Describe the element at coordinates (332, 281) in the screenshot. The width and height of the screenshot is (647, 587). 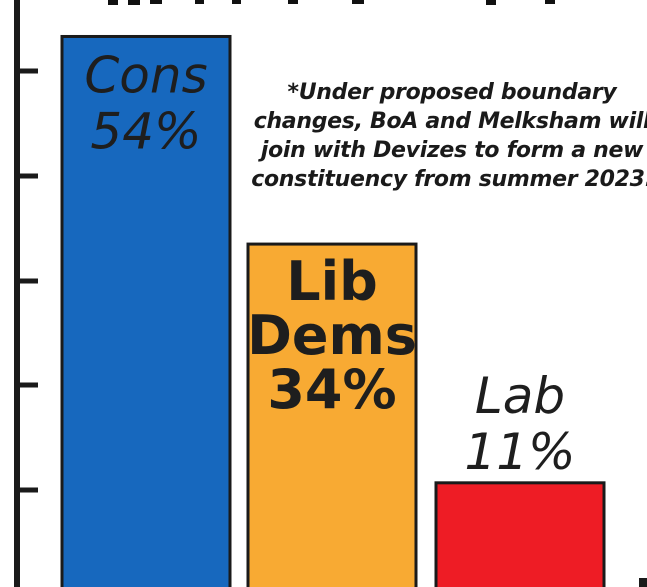
I see `data-label: Lib` at that location.